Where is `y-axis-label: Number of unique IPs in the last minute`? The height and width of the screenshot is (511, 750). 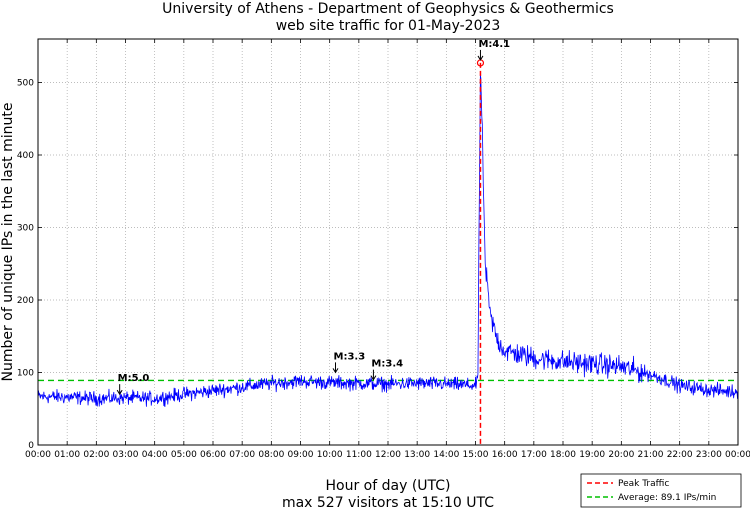
y-axis-label: Number of unique IPs in the last minute is located at coordinates (8, 242).